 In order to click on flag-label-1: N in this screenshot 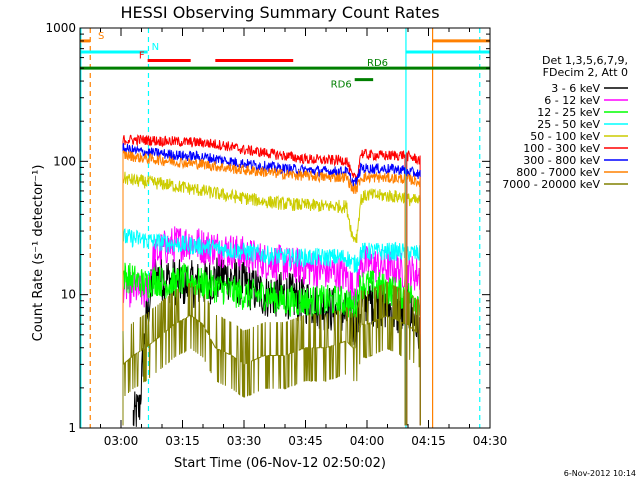, I will do `click(155, 47)`.